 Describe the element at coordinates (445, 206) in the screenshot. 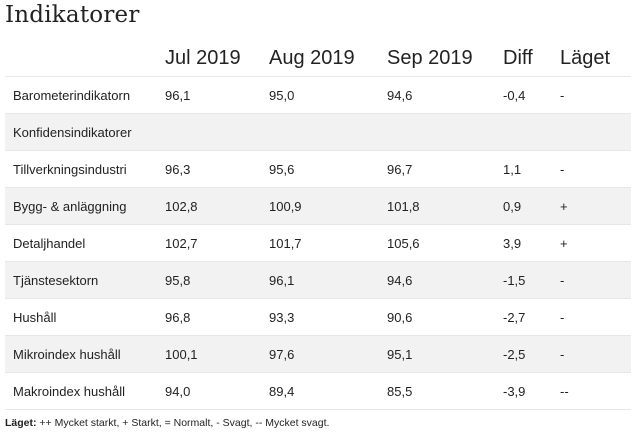

I see `cell-sep-2019: 101,8` at that location.